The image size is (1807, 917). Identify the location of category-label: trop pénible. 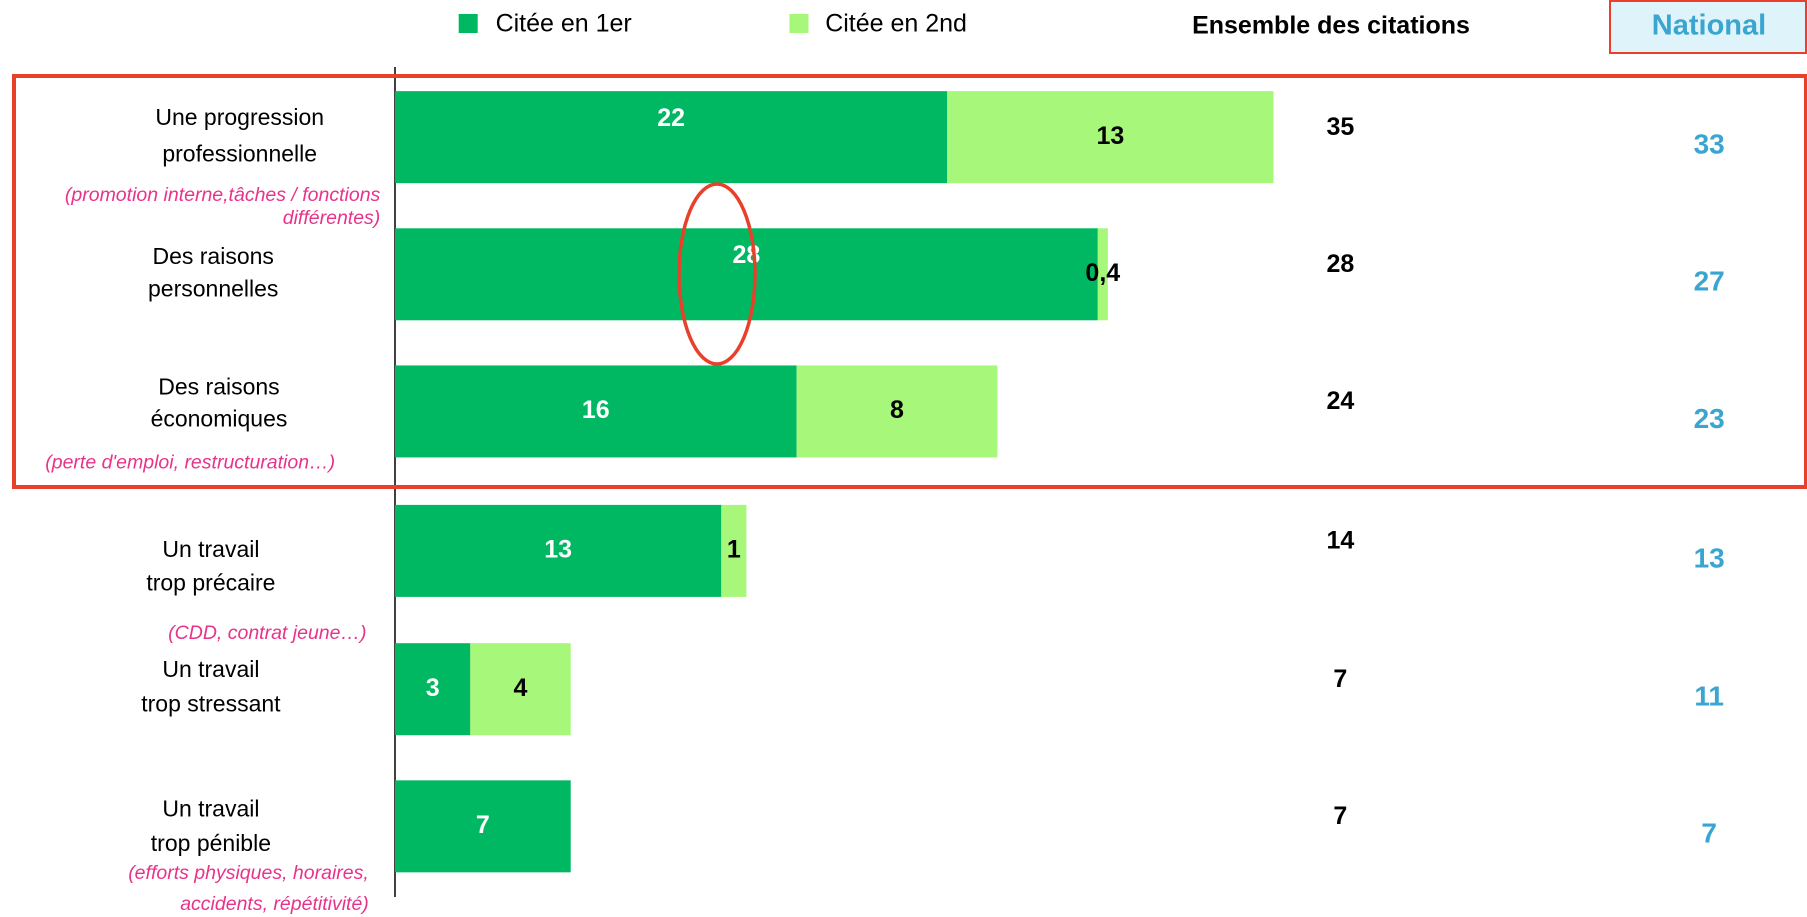
(211, 843).